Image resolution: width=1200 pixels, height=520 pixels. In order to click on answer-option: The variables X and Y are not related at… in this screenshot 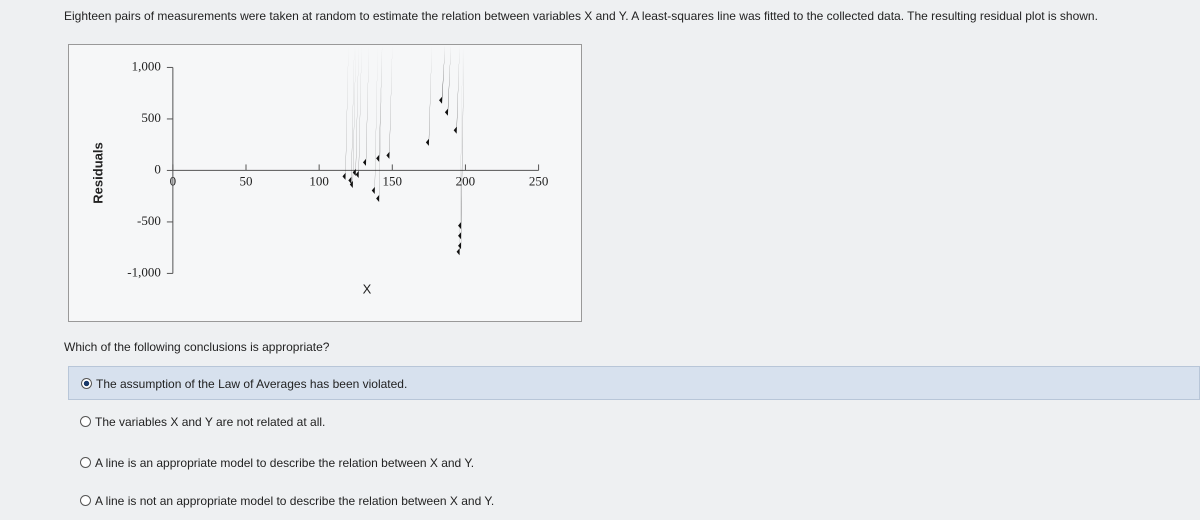, I will do `click(196, 422)`.